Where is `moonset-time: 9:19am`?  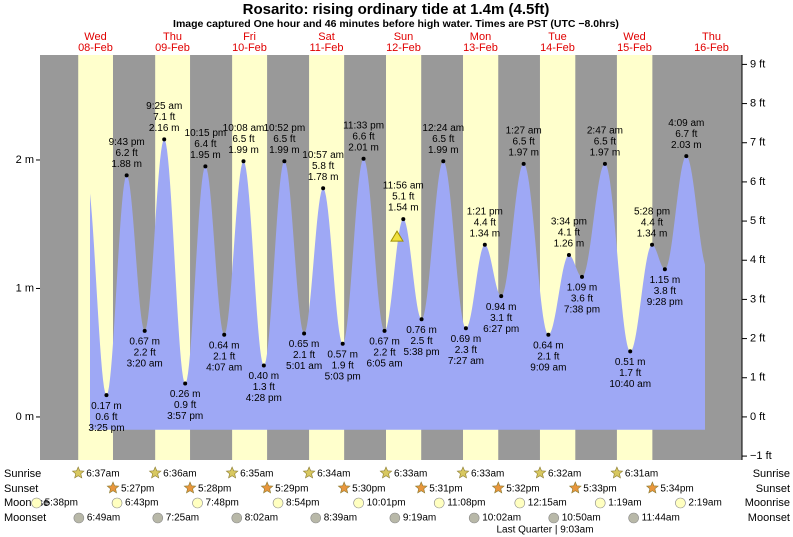
moonset-time: 9:19am is located at coordinates (419, 518).